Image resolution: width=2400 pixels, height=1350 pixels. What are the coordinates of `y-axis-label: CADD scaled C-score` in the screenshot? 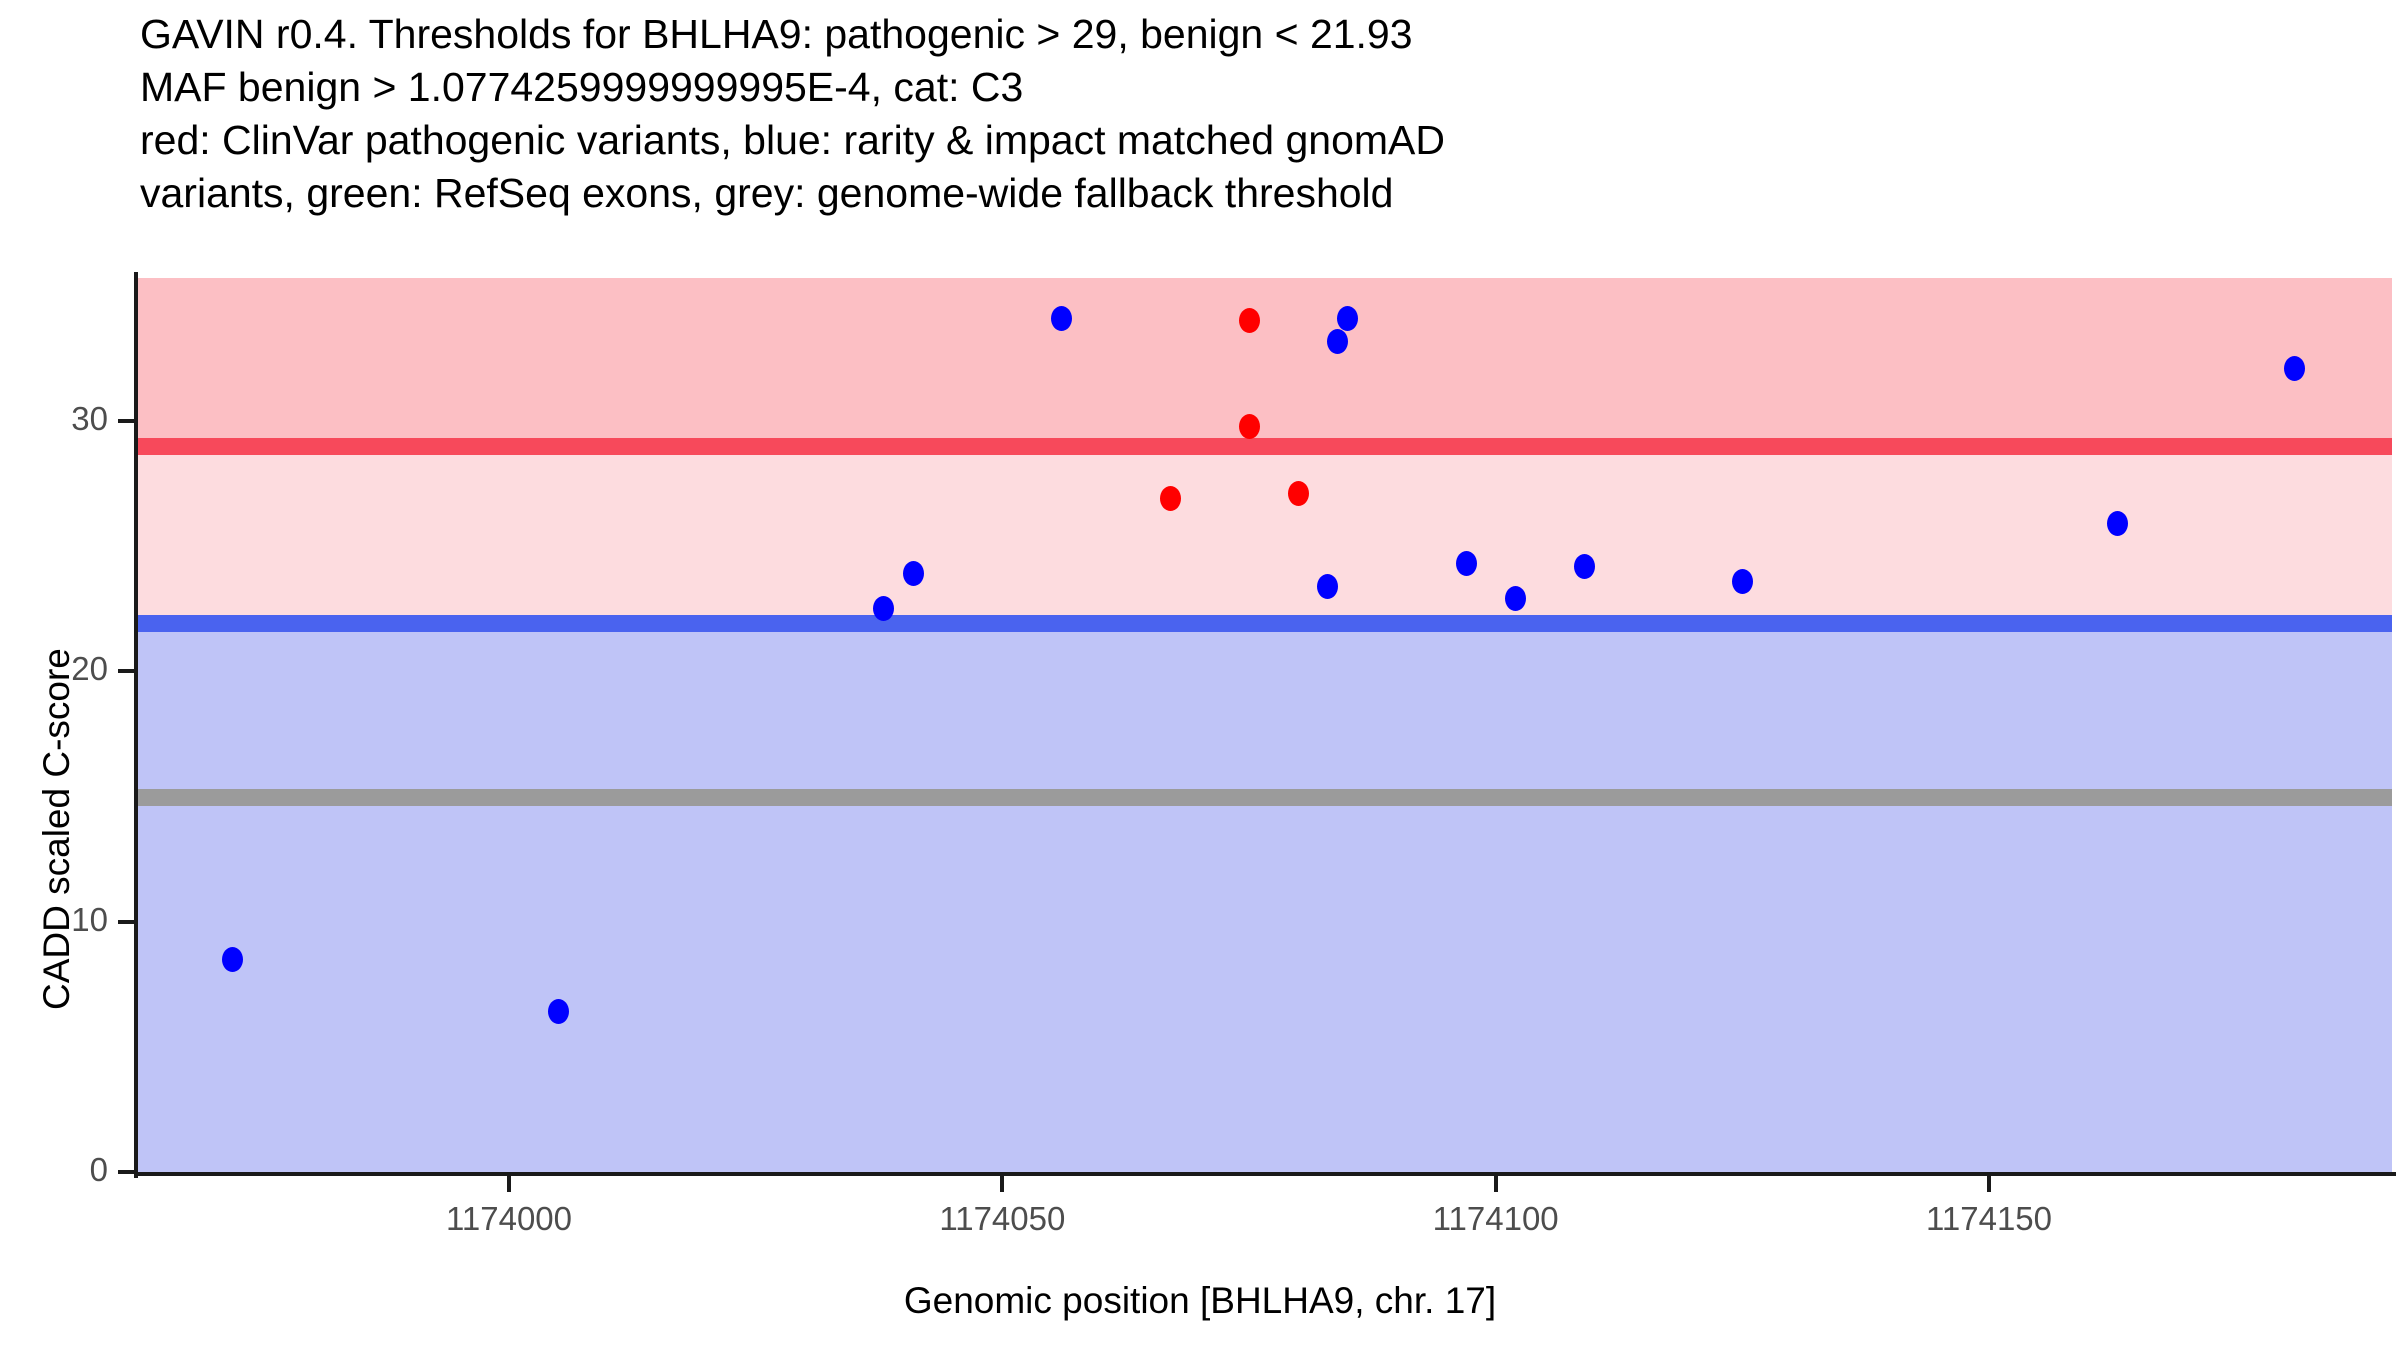 It's located at (56, 829).